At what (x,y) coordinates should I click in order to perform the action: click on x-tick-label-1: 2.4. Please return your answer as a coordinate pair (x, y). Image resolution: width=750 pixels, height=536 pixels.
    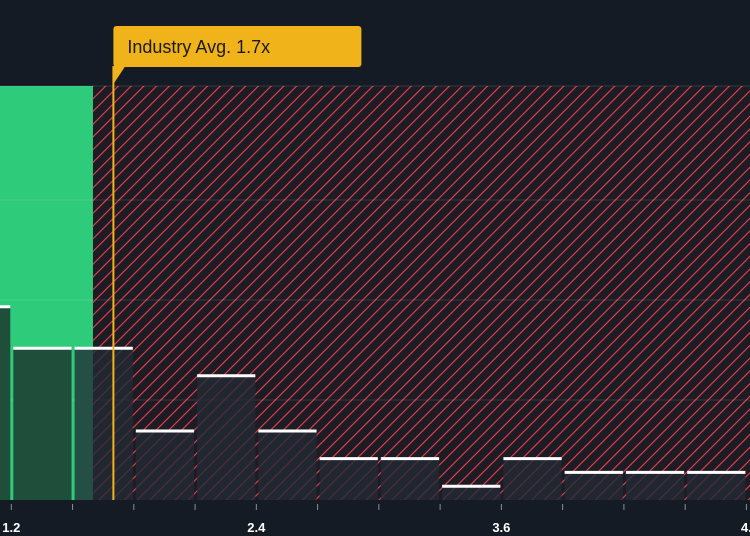
    Looking at the image, I should click on (256, 527).